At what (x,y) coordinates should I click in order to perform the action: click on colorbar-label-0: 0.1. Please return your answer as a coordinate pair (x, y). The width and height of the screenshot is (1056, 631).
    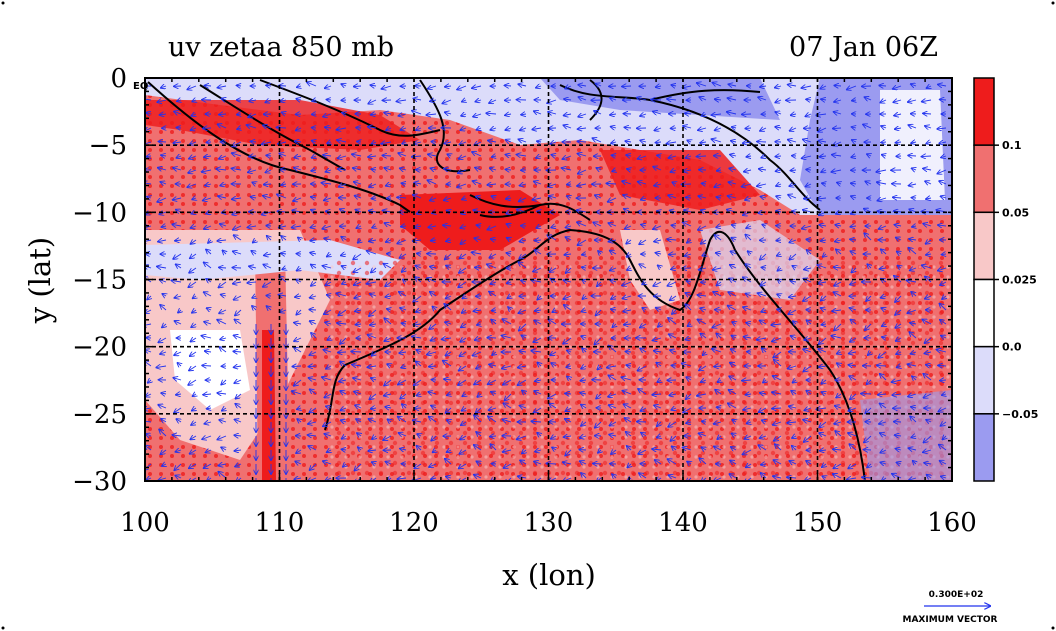
    Looking at the image, I should click on (1012, 145).